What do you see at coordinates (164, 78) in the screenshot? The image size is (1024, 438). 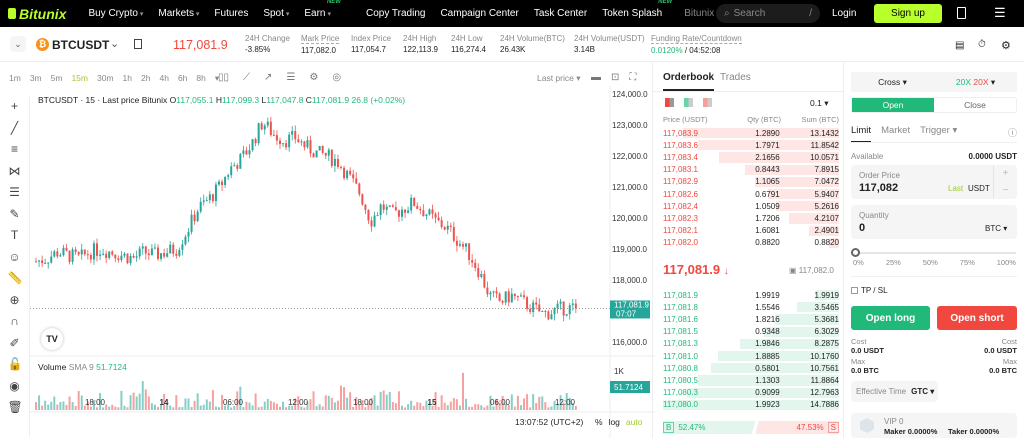 I see `interval-4h: 4h` at bounding box center [164, 78].